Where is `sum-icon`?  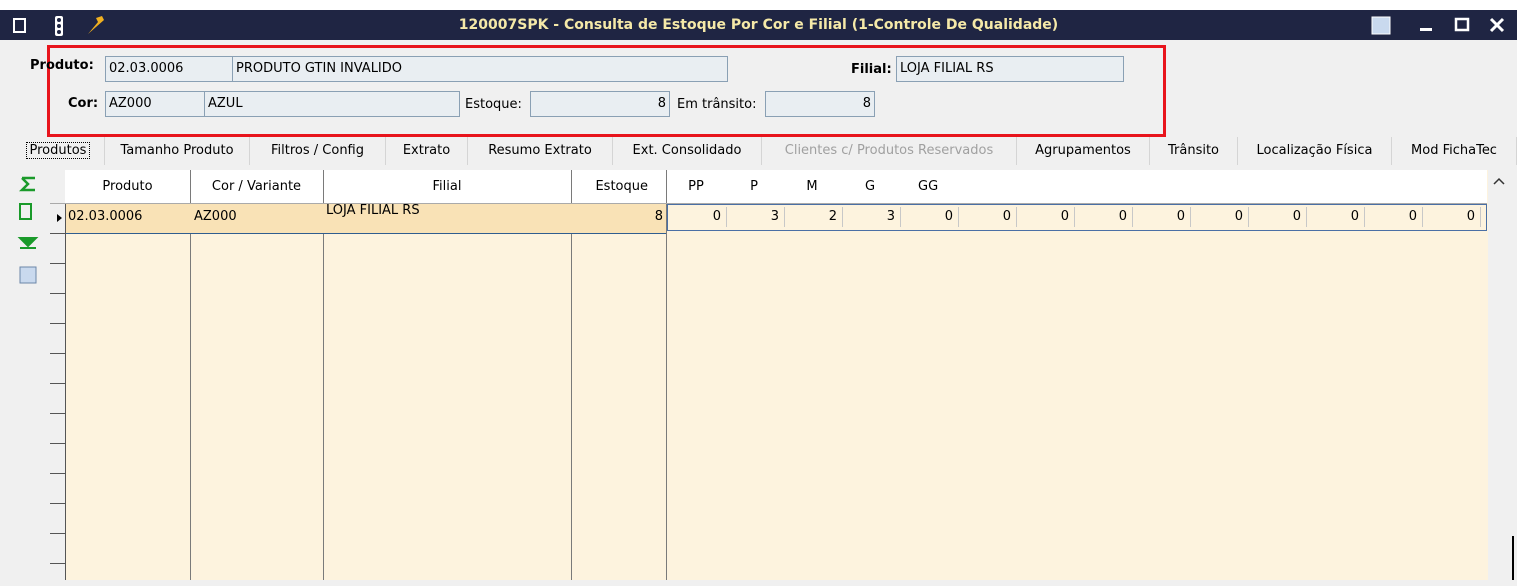 sum-icon is located at coordinates (26, 184).